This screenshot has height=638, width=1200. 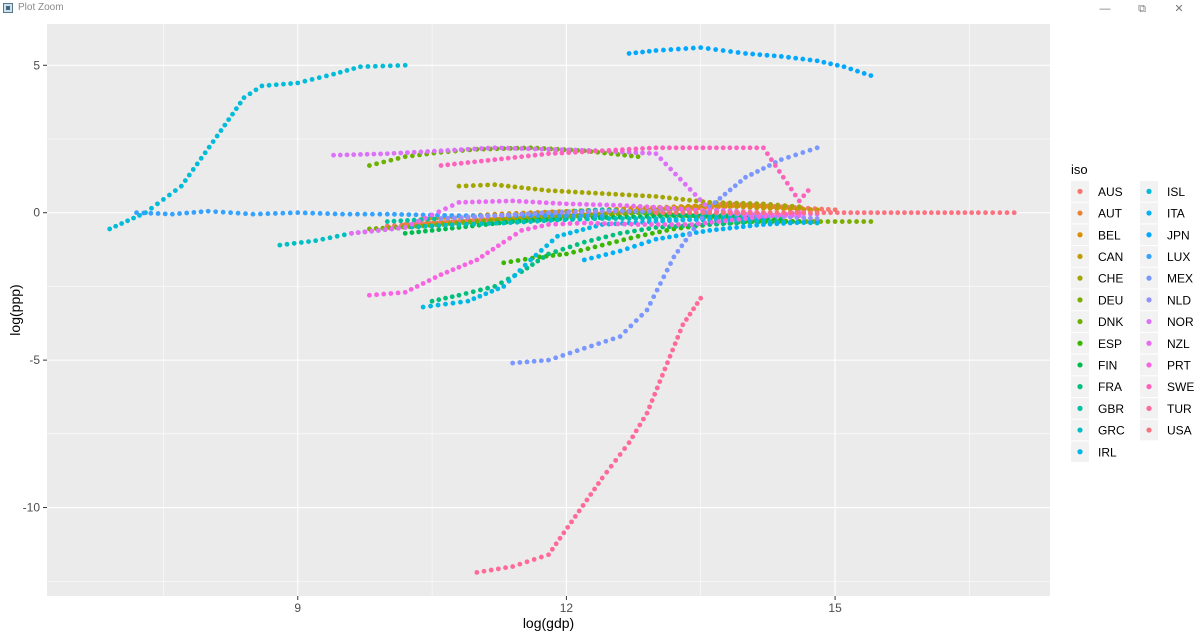 What do you see at coordinates (15, 309) in the screenshot?
I see `y-axis-label: log(ppp)` at bounding box center [15, 309].